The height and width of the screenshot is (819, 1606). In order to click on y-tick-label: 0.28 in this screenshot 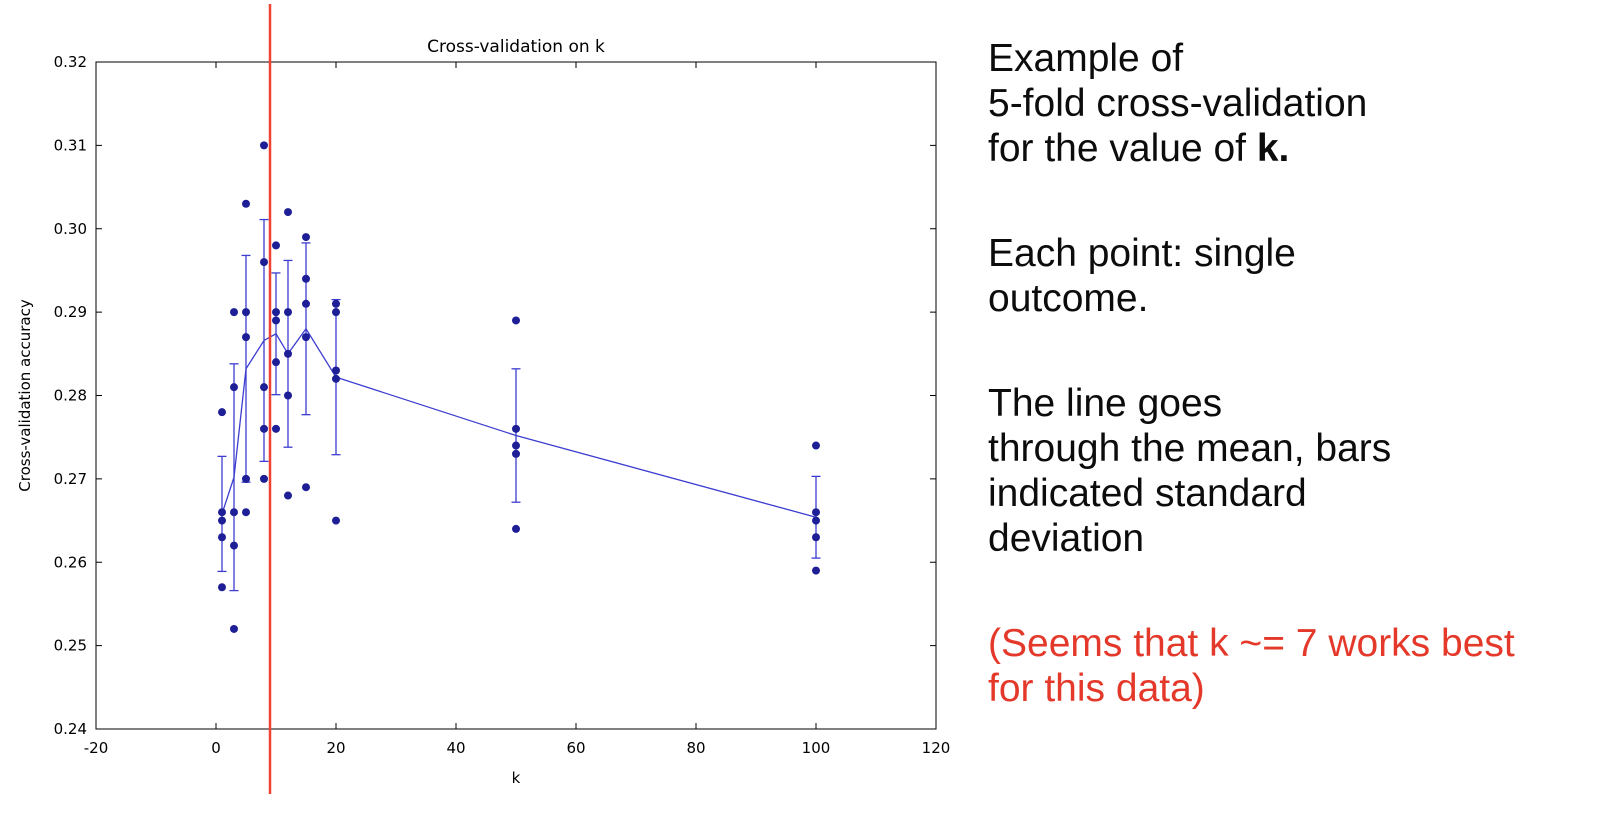, I will do `click(70, 396)`.